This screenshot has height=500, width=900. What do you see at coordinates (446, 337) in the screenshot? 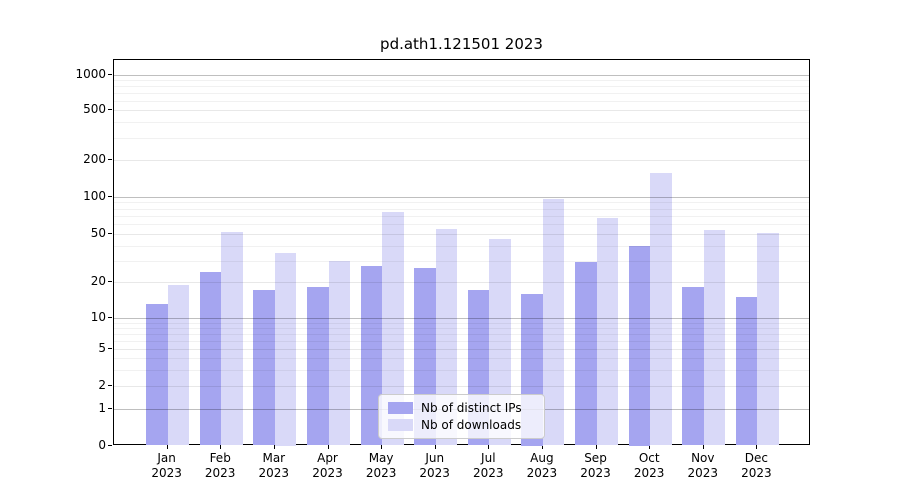
I see `bar-jun-downloads` at bounding box center [446, 337].